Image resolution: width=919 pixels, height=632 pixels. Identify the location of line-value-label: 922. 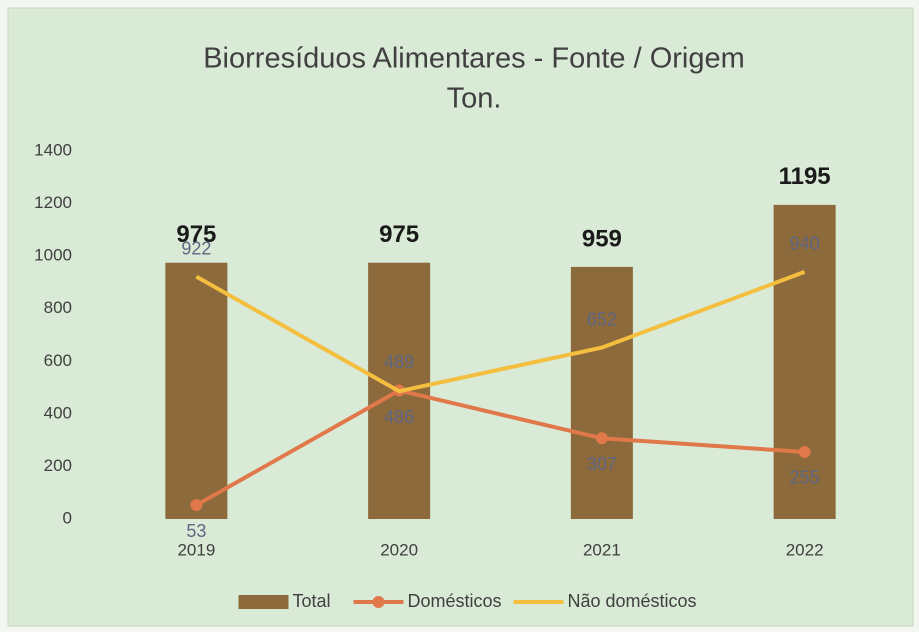
(196, 248).